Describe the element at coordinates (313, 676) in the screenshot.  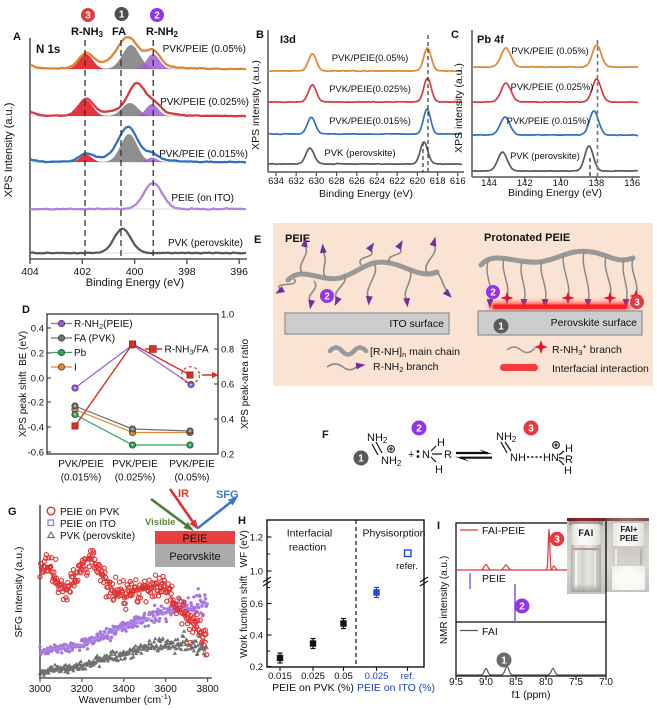
I see `svg-text: 0.025` at that location.